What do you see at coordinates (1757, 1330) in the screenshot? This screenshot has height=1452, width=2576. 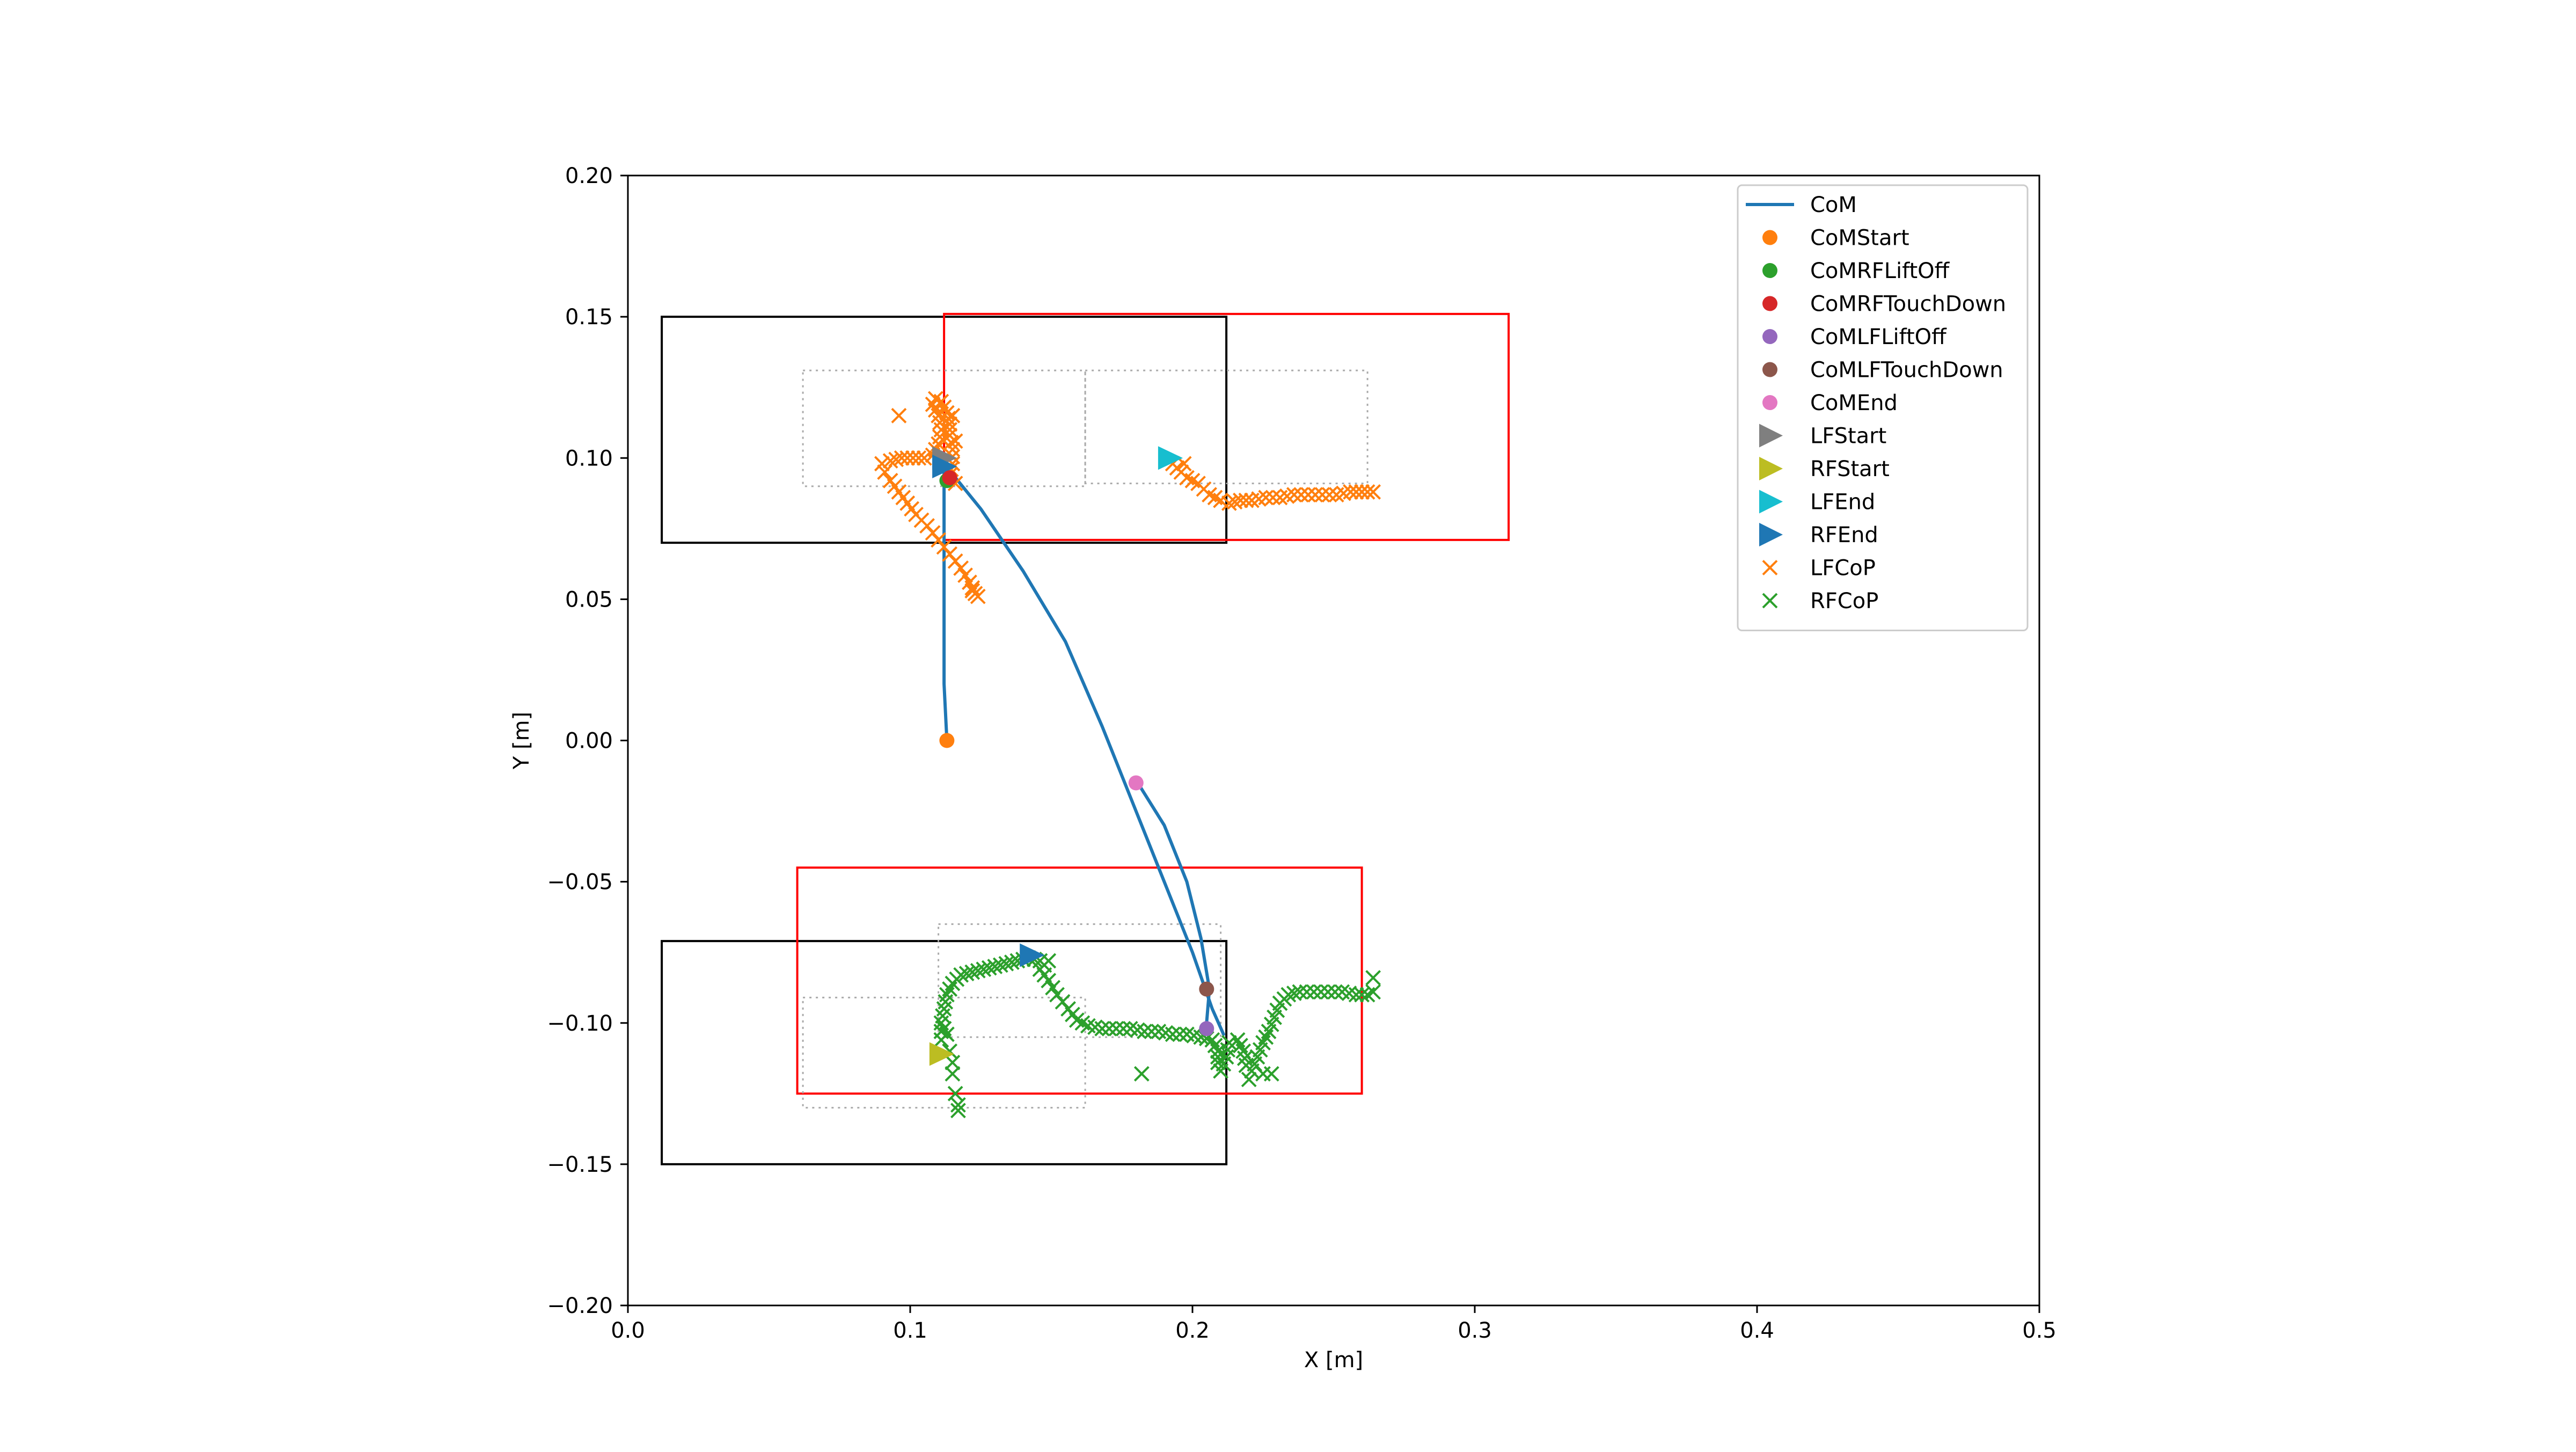 I see `x-tick-label: 0.4` at bounding box center [1757, 1330].